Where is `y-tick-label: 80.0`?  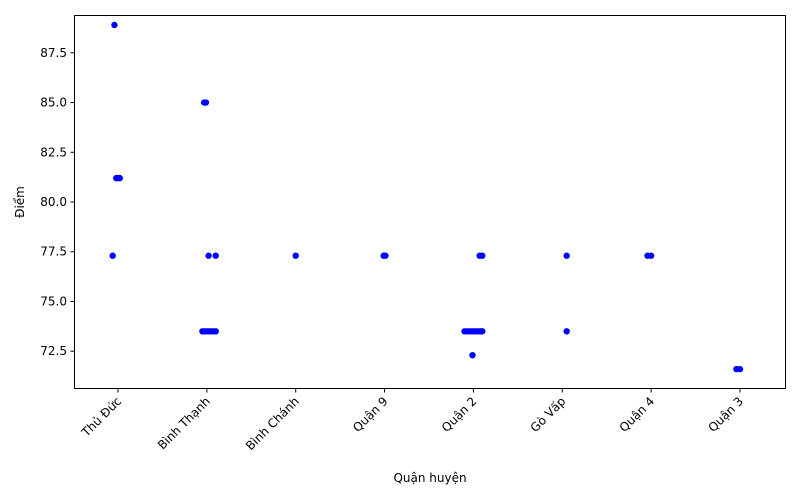 y-tick-label: 80.0 is located at coordinates (53, 202).